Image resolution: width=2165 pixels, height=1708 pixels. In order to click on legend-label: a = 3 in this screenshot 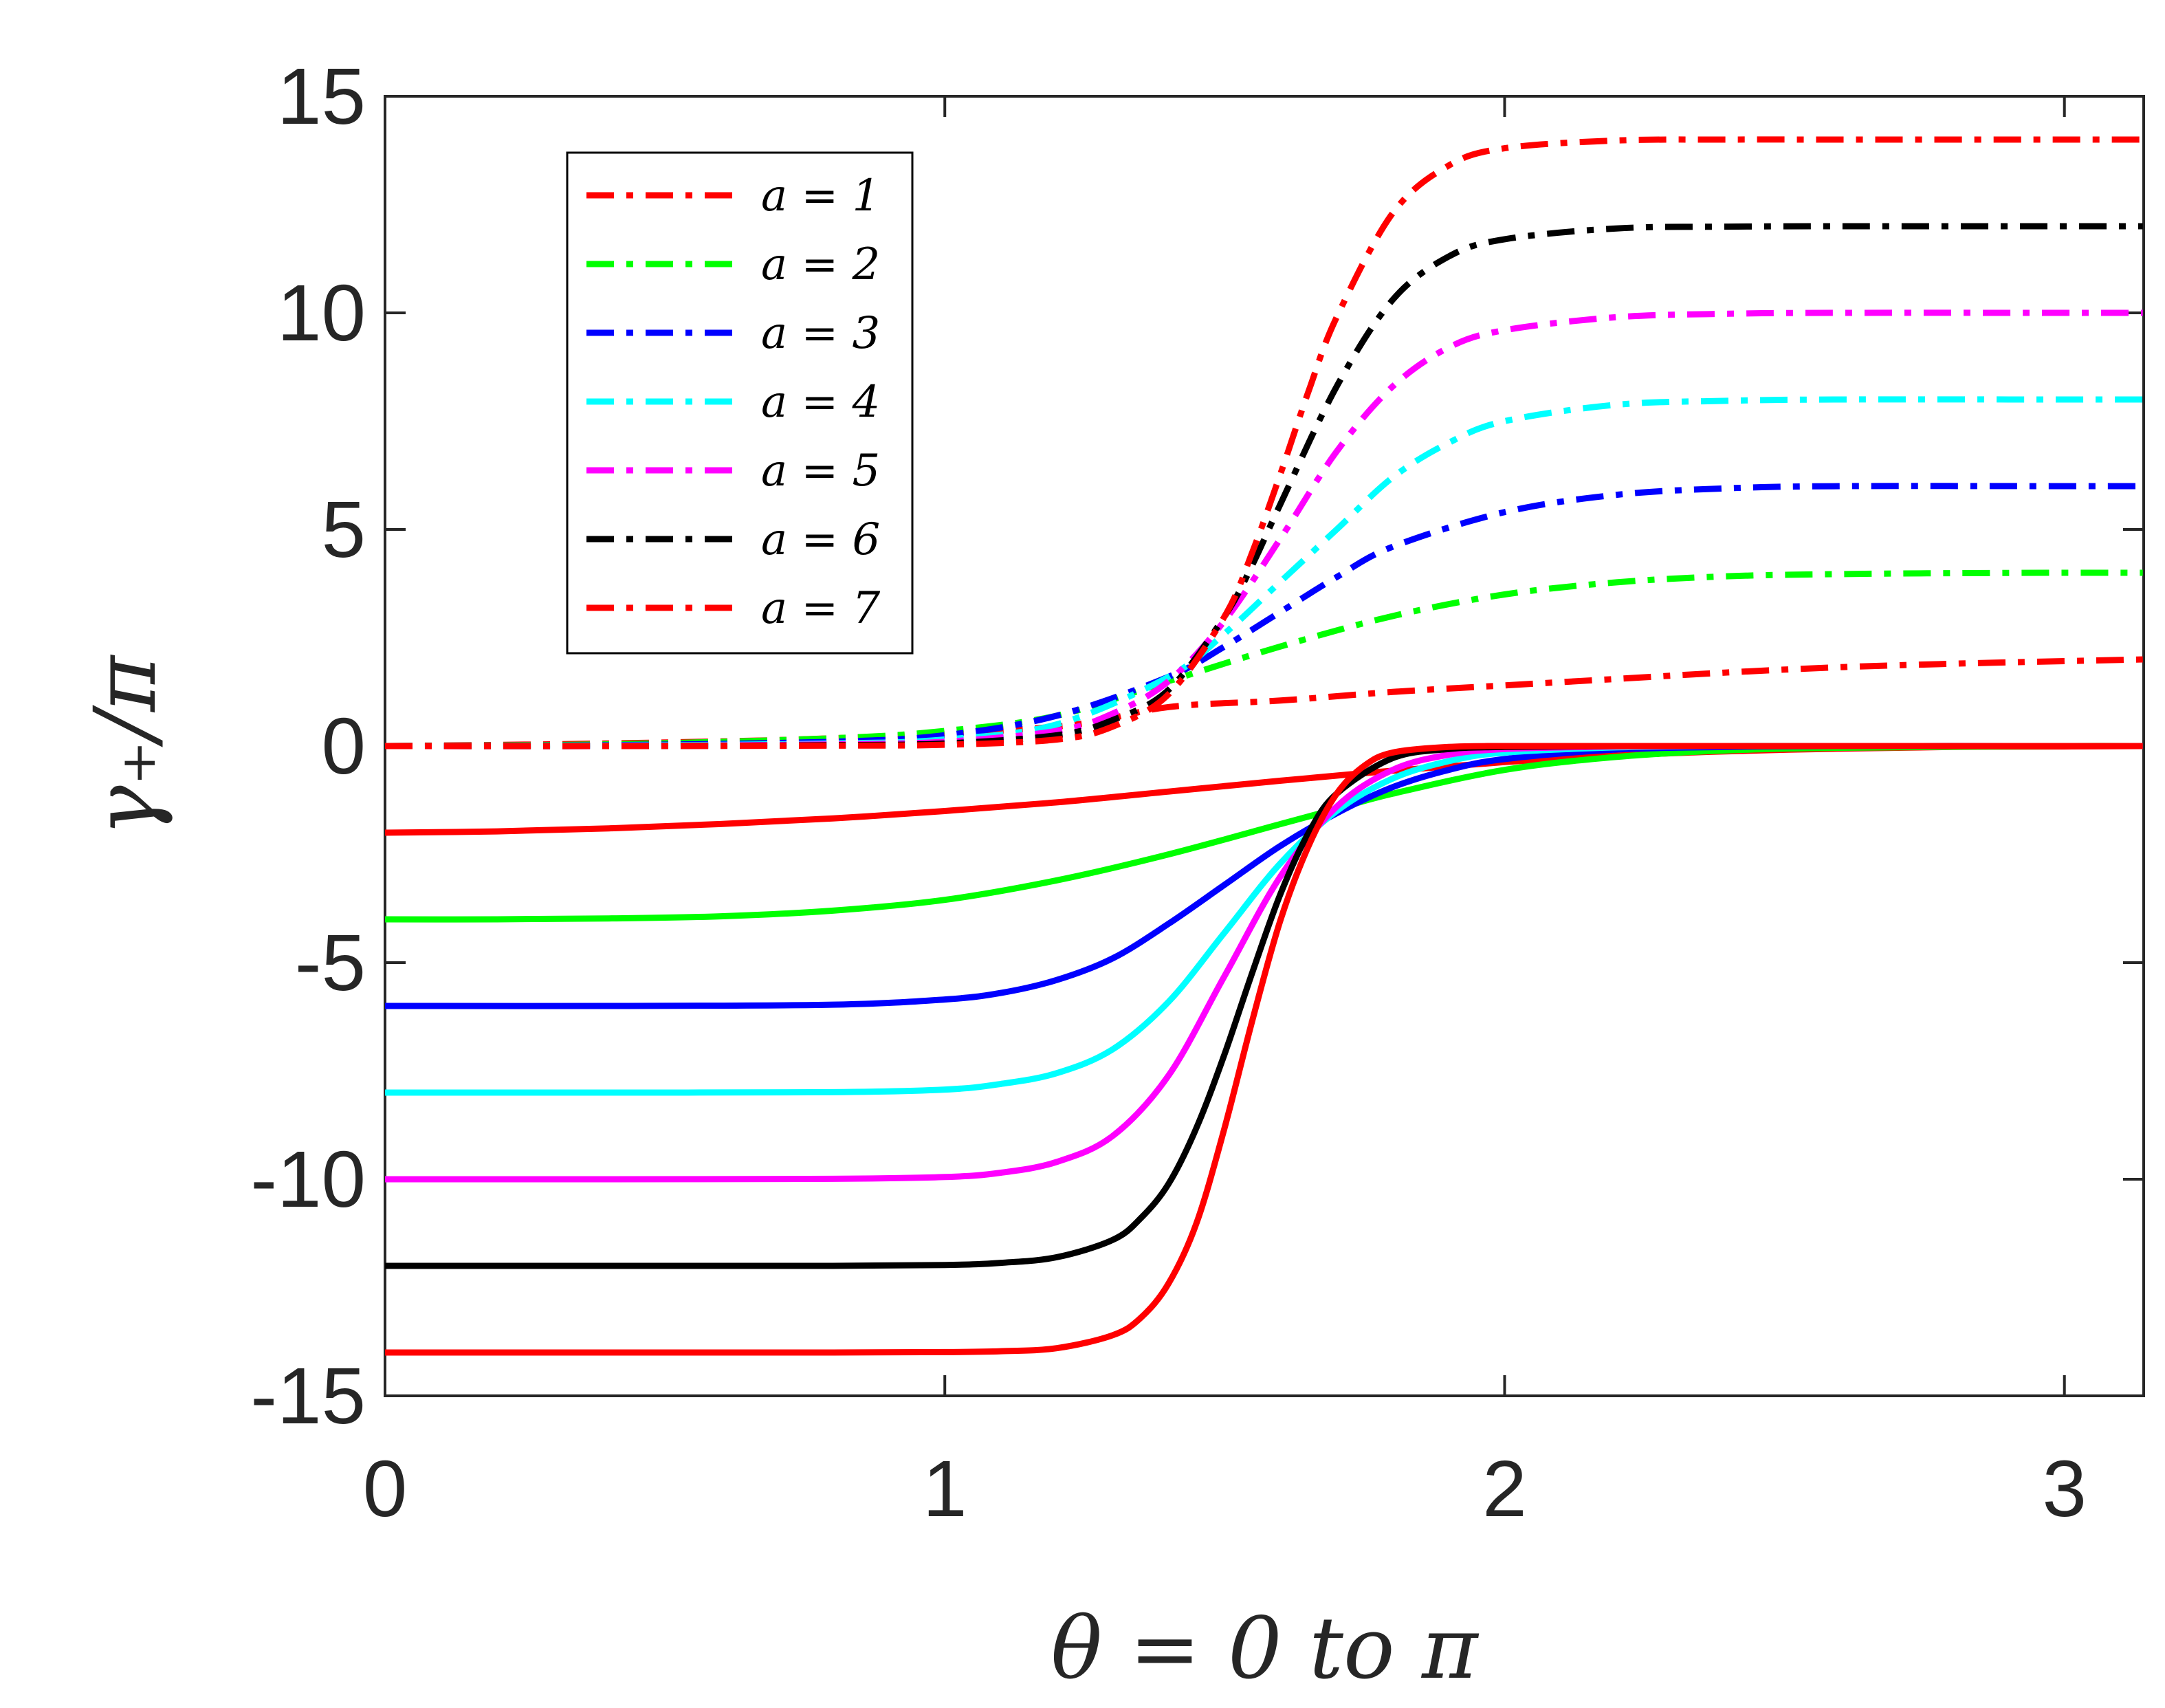, I will do `click(820, 333)`.